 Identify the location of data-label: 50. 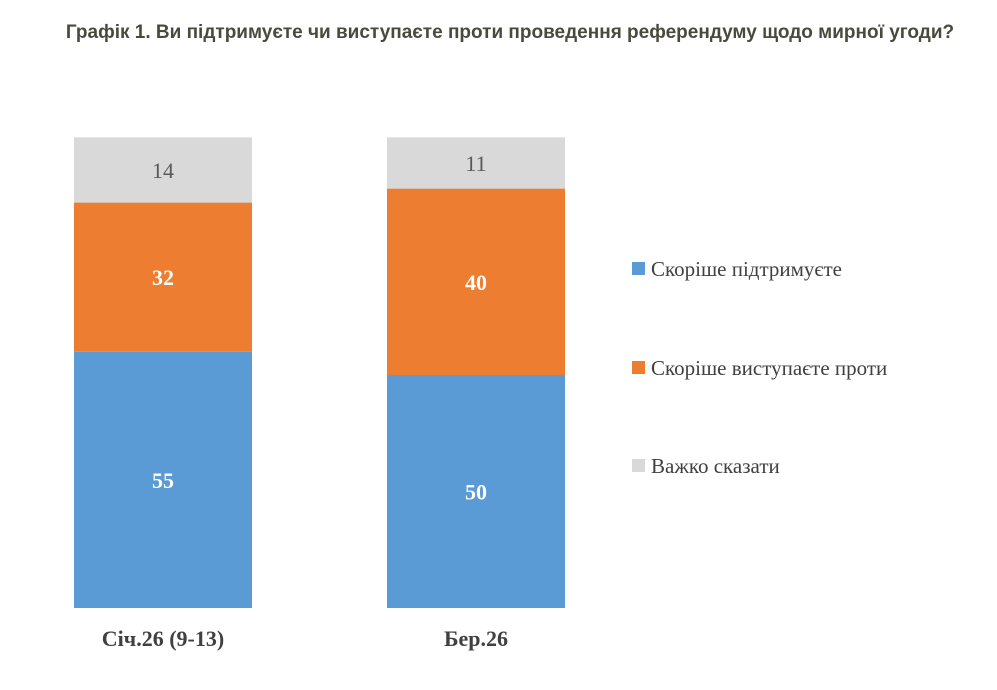
(476, 492).